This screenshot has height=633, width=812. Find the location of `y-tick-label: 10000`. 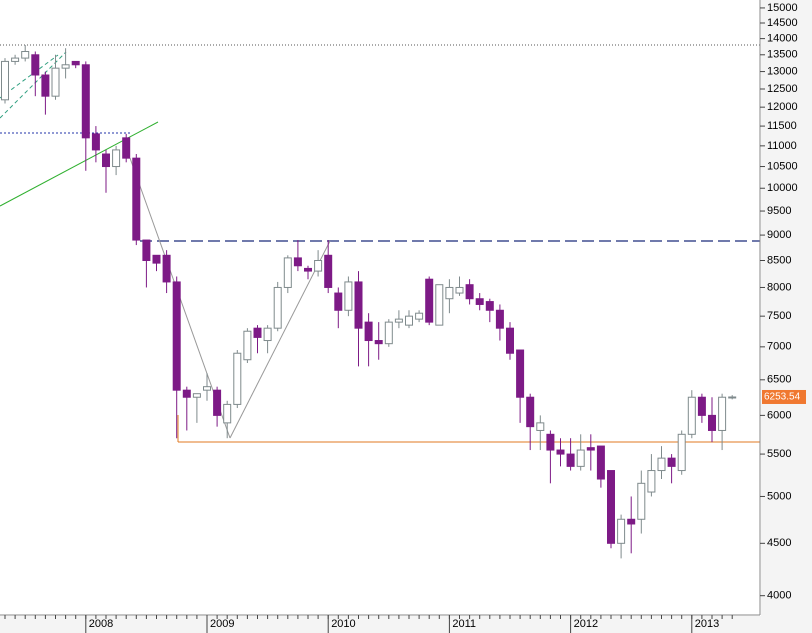

y-tick-label: 10000 is located at coordinates (782, 188).